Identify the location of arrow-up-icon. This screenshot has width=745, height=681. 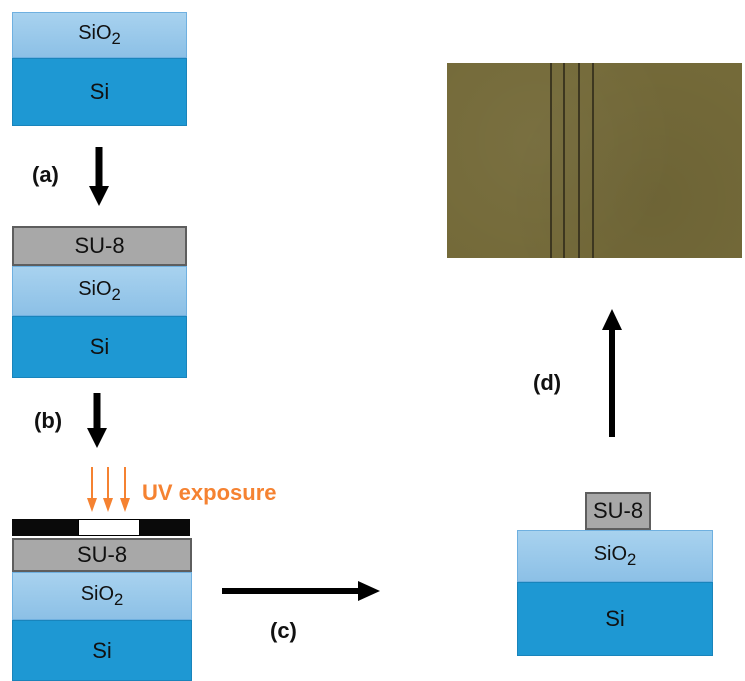
(612, 373).